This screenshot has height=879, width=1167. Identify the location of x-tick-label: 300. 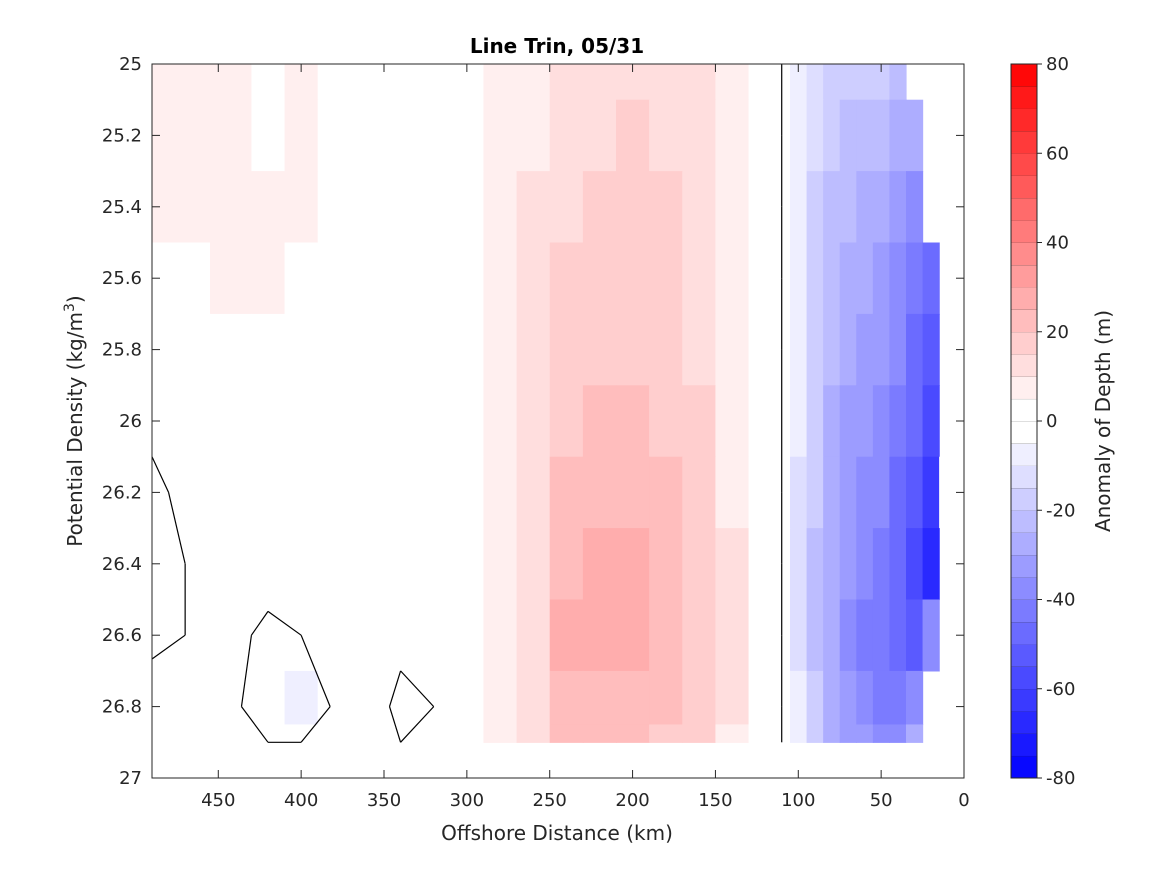
(467, 800).